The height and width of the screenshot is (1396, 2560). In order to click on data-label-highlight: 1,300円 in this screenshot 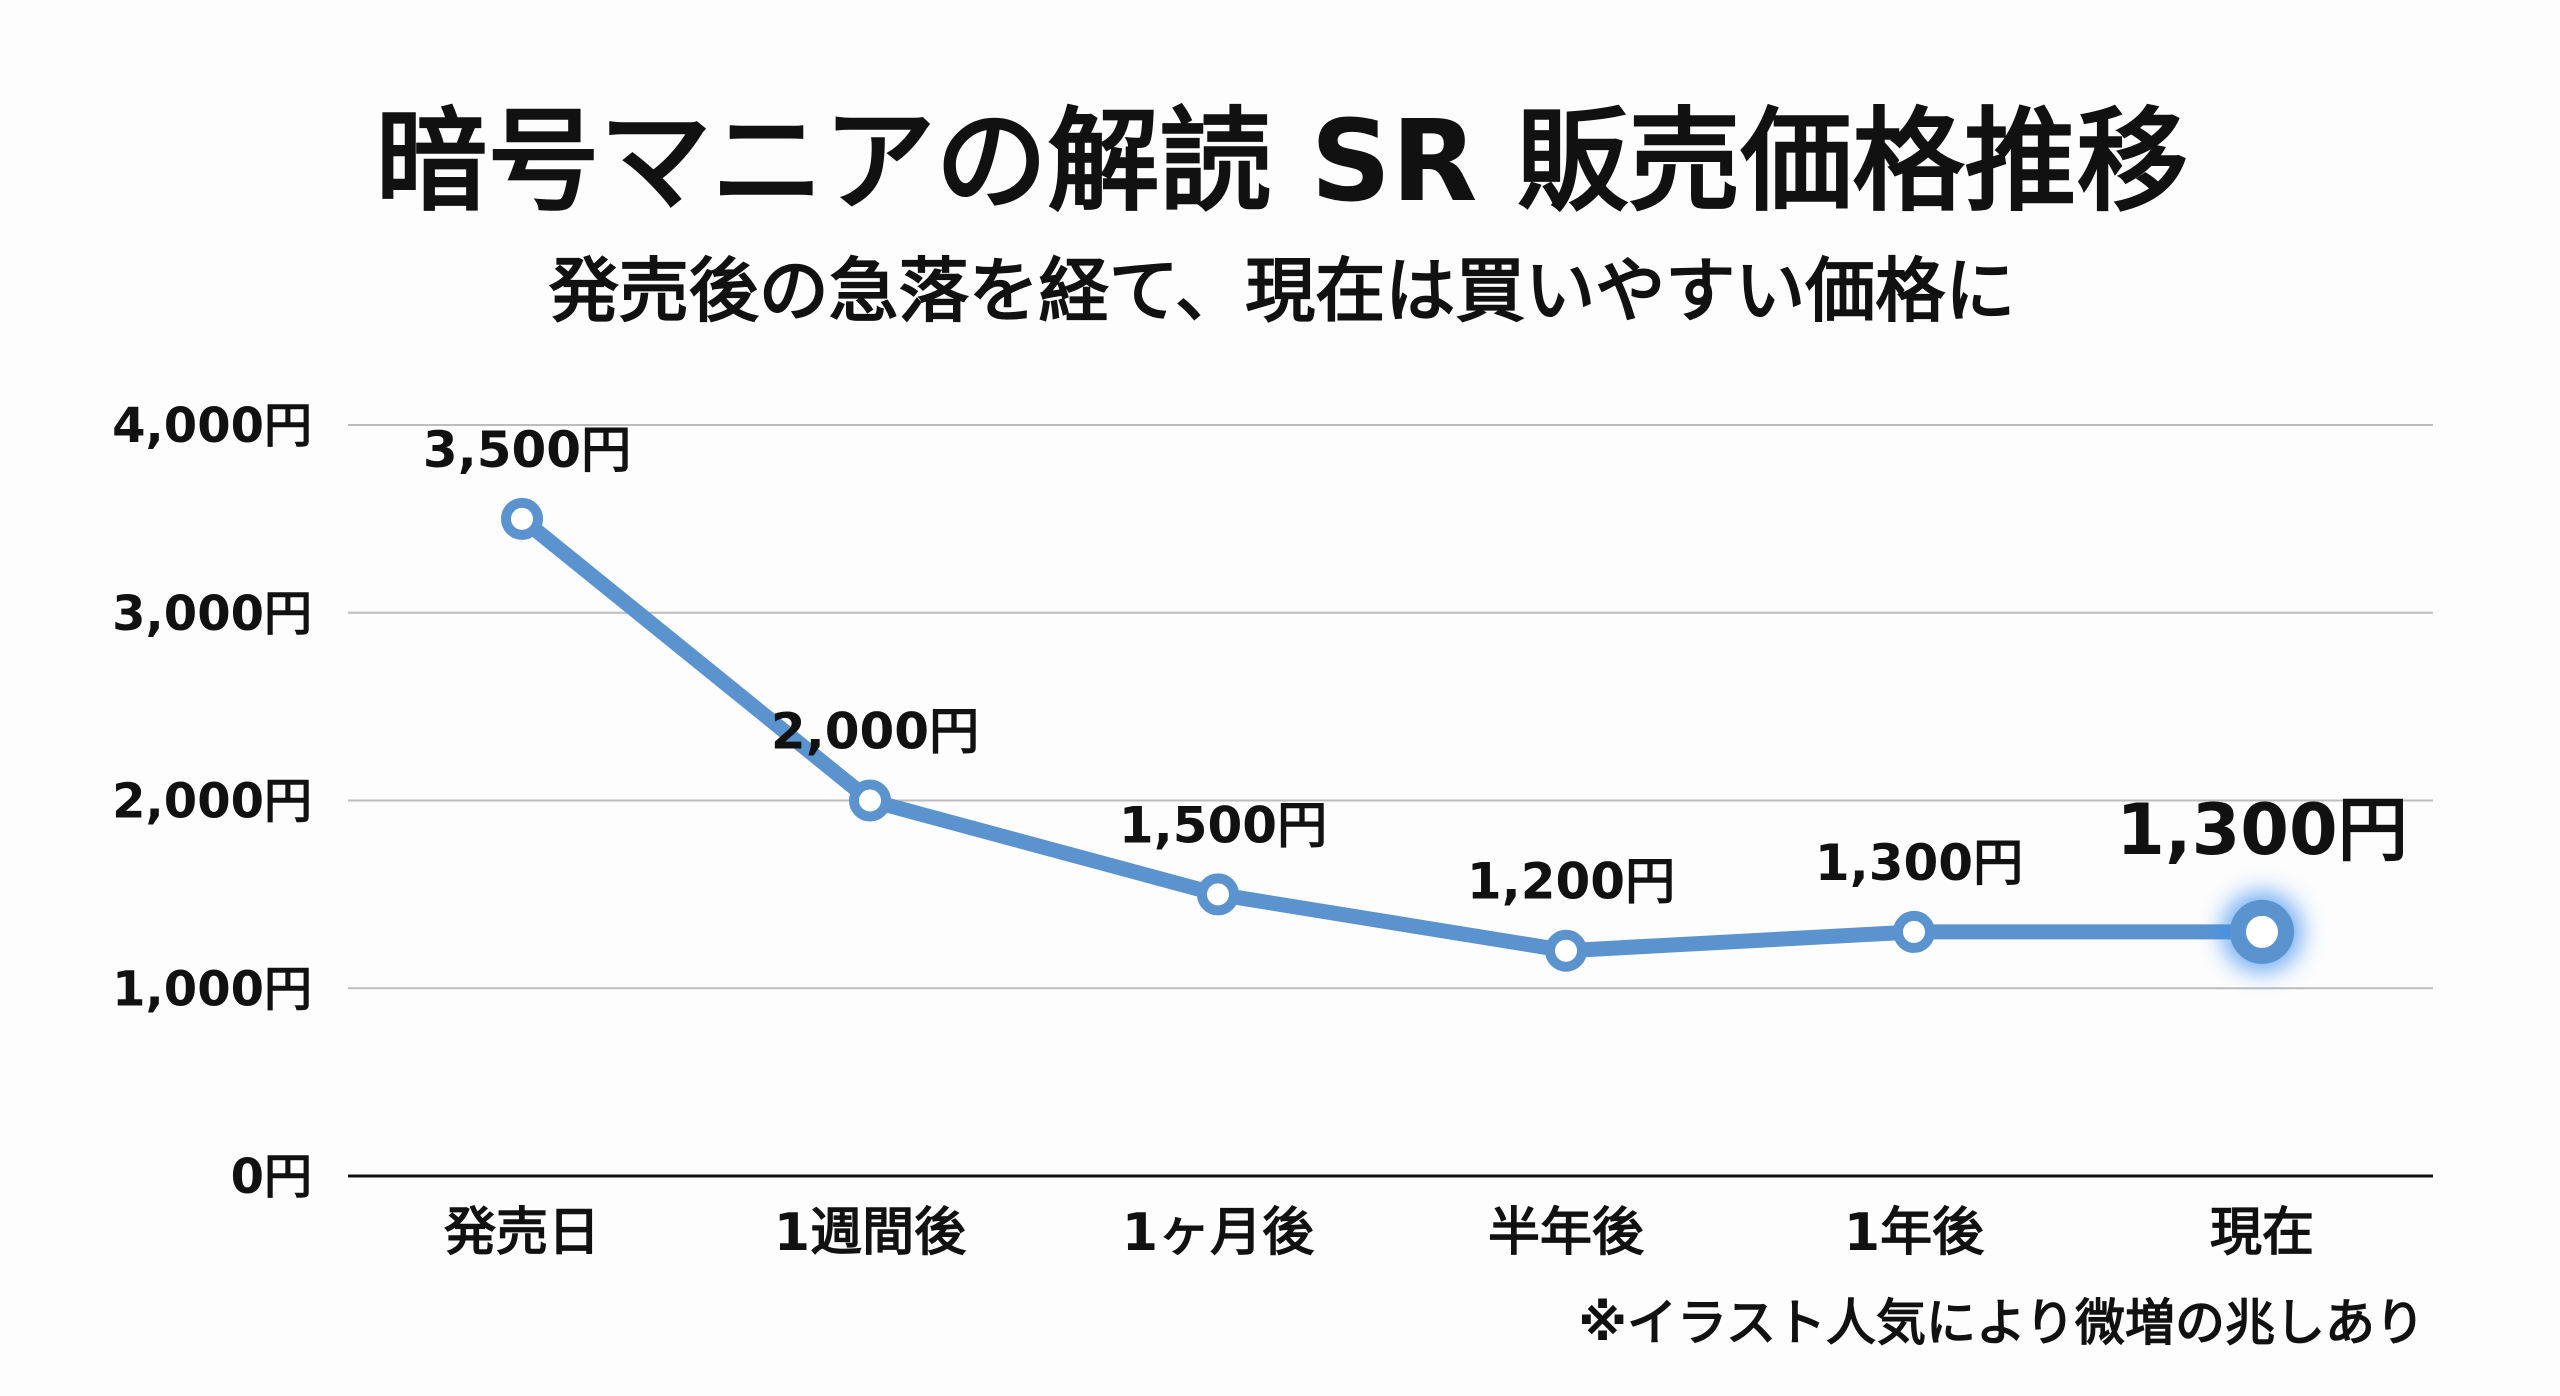, I will do `click(2261, 830)`.